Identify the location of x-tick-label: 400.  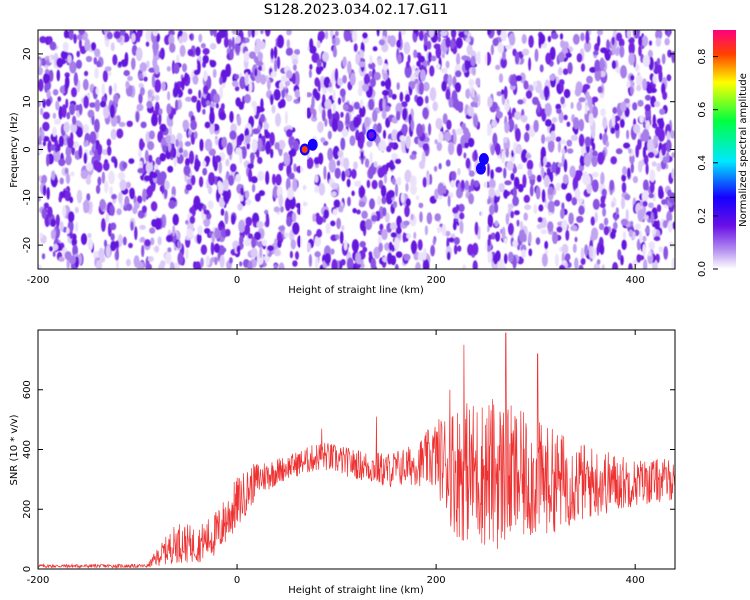
(635, 280).